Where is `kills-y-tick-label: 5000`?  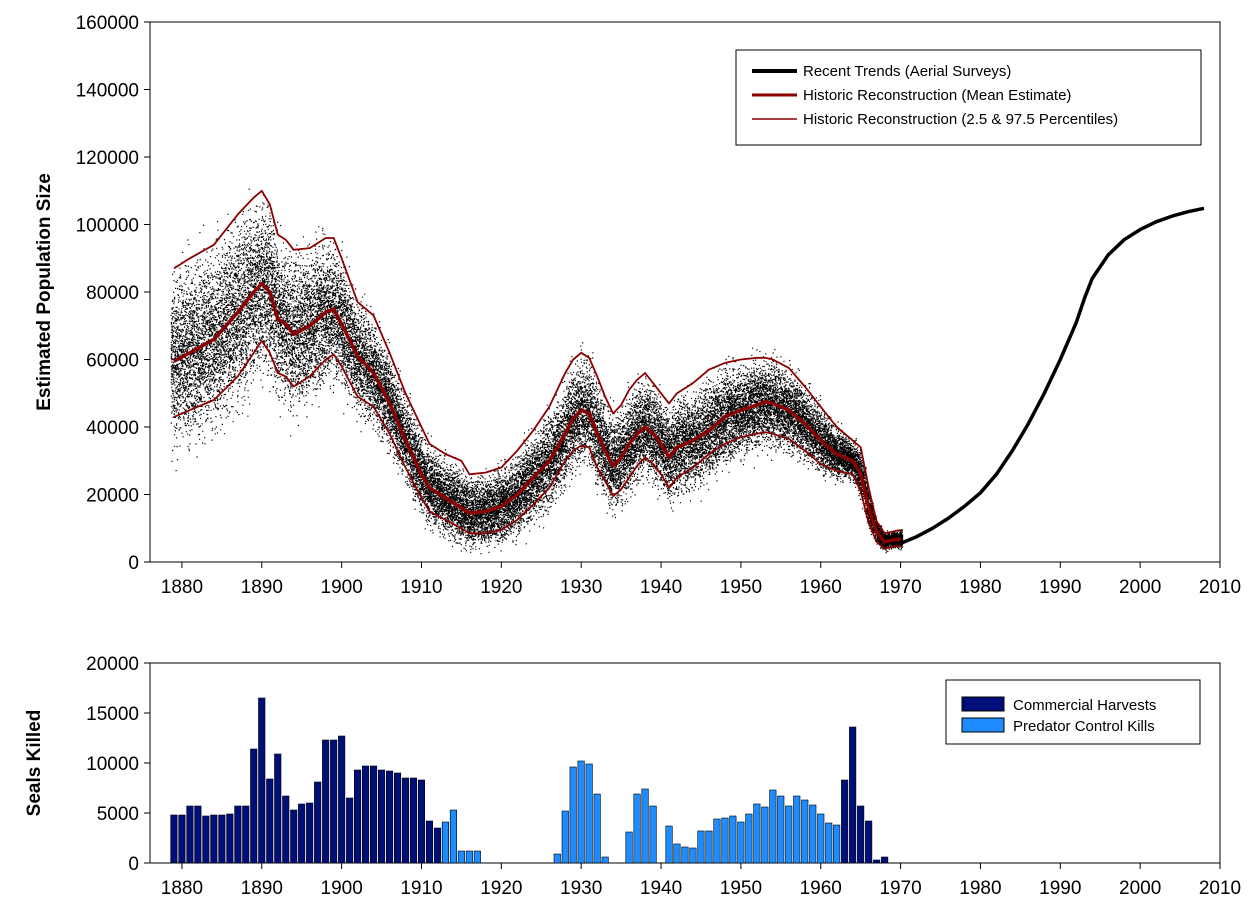 kills-y-tick-label: 5000 is located at coordinates (118, 814).